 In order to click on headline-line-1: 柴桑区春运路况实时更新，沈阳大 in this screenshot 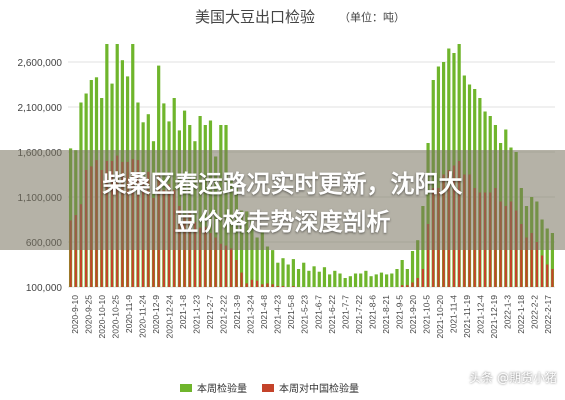, I will do `click(282, 184)`.